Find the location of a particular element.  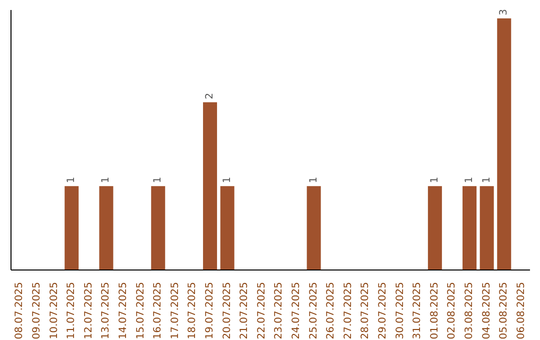

x-tick-label: 13.07.2025 is located at coordinates (106, 311).